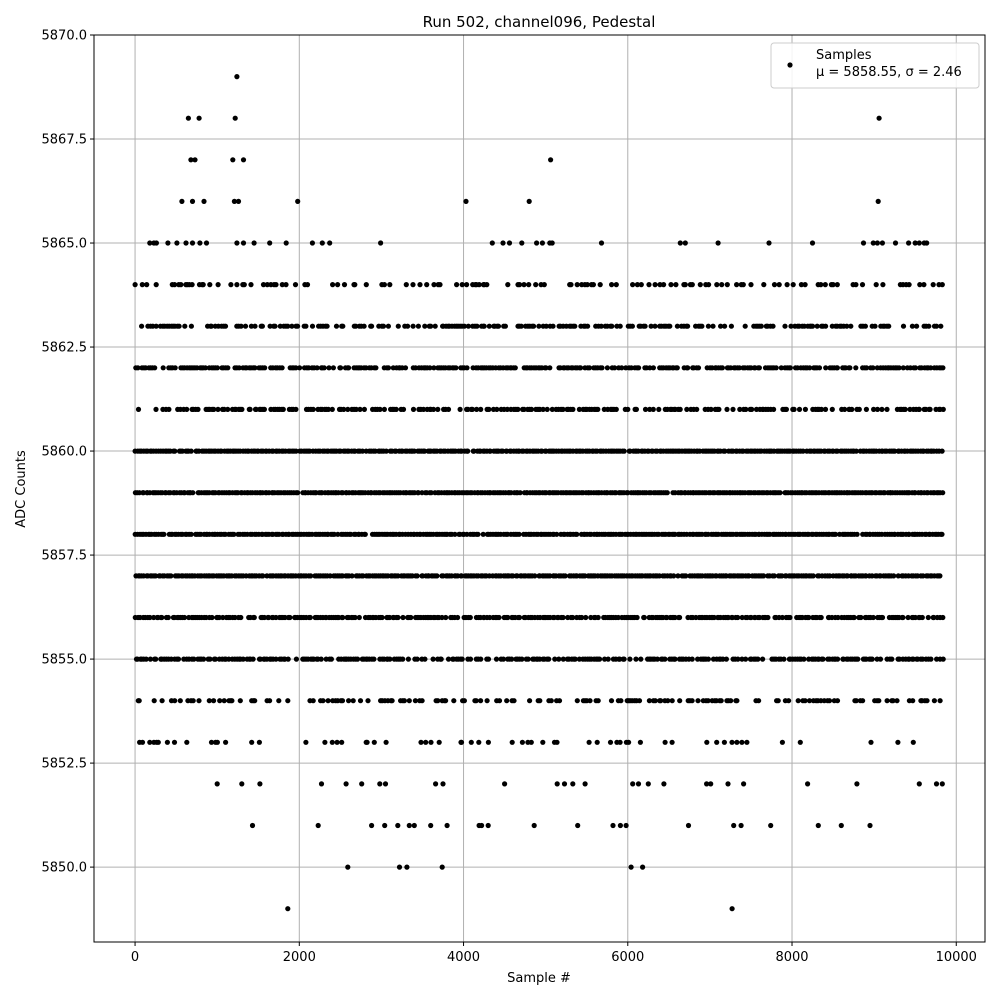 This screenshot has height=1000, width=1000. I want to click on y-tick-label: 5870.0, so click(65, 36).